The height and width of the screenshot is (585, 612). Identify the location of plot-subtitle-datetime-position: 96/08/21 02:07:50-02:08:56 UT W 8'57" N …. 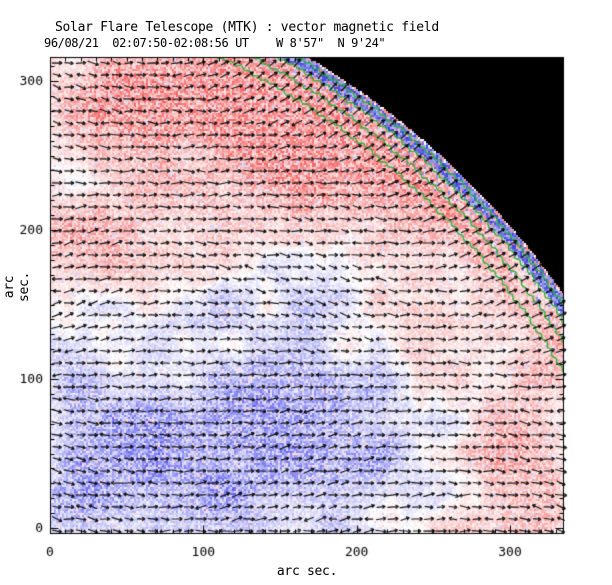
(215, 43).